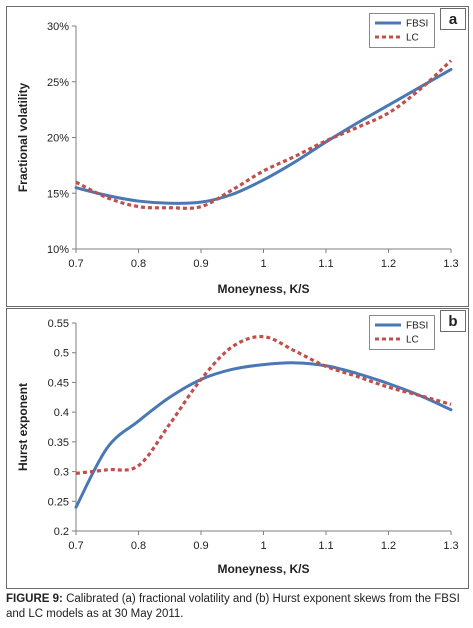 The width and height of the screenshot is (473, 628). I want to click on y-tick-label: 20%, so click(58, 139).